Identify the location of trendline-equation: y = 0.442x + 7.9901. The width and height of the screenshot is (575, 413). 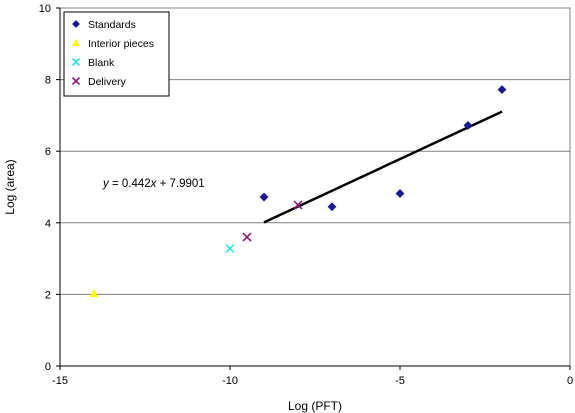
(153, 184).